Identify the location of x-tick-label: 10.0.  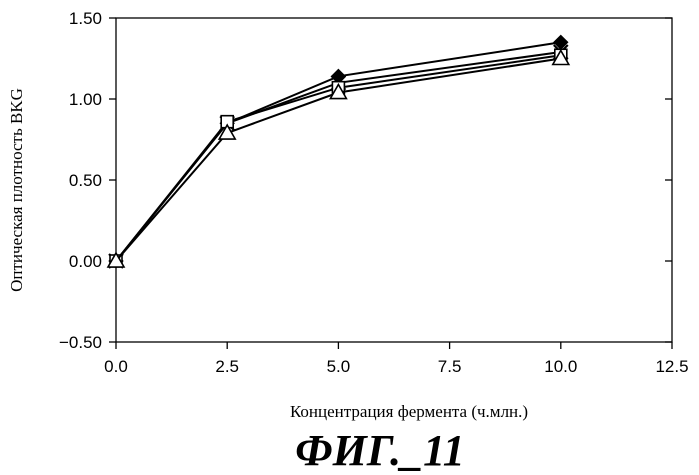
(560, 366).